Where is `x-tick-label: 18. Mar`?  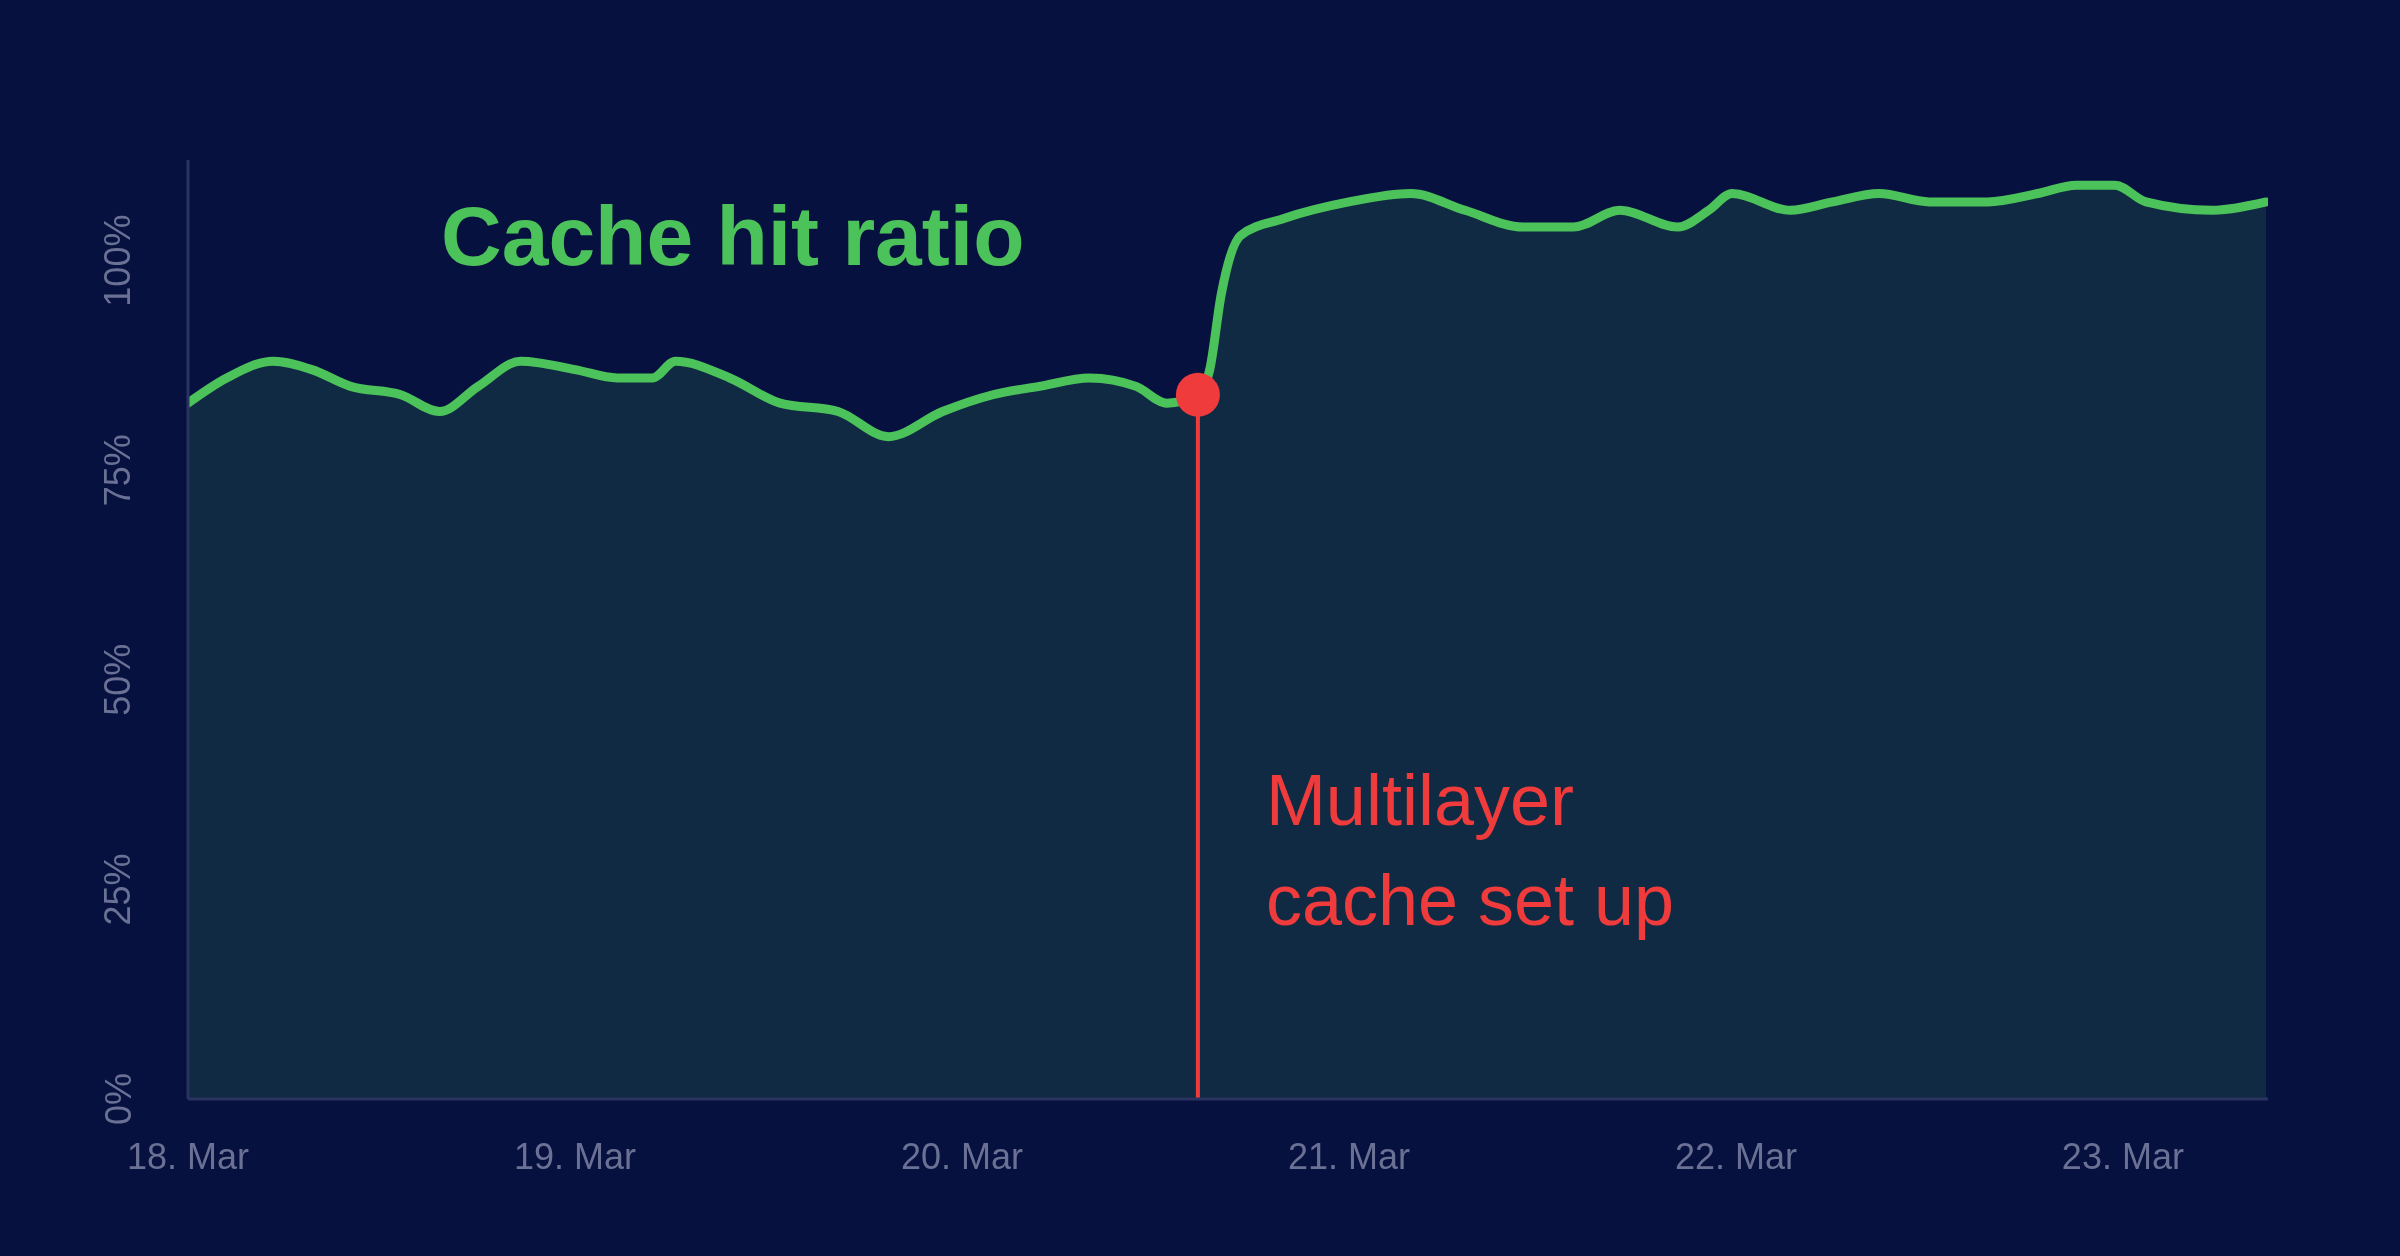 x-tick-label: 18. Mar is located at coordinates (188, 1156).